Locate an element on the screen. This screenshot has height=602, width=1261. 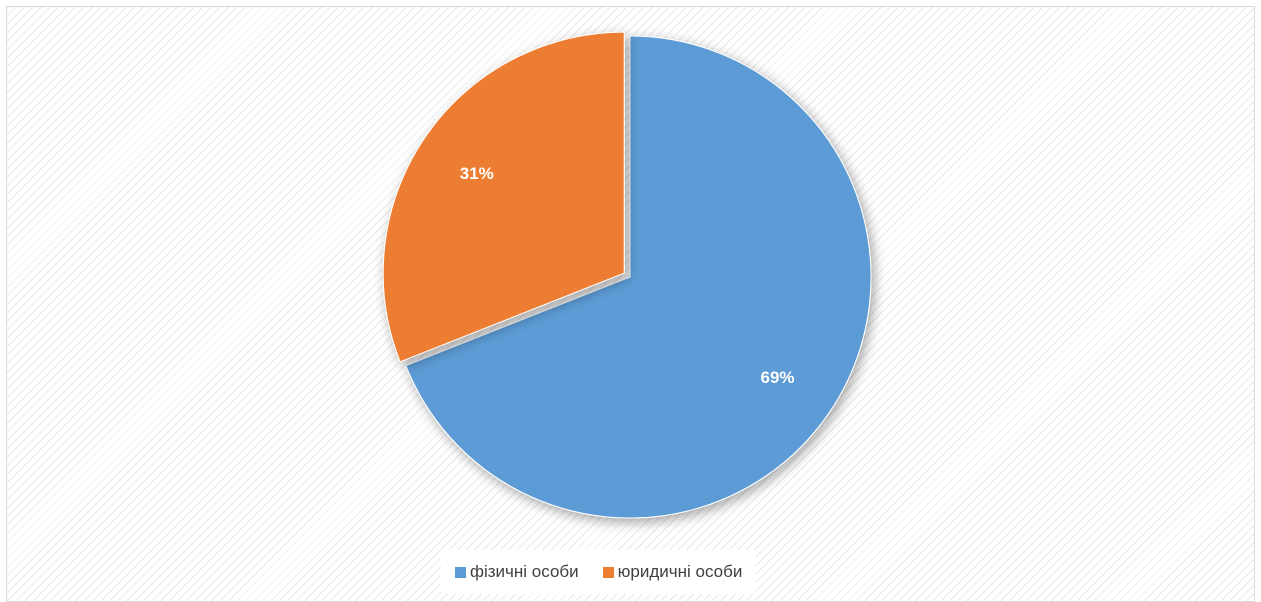
legend-swatch-legal-entities is located at coordinates (608, 572).